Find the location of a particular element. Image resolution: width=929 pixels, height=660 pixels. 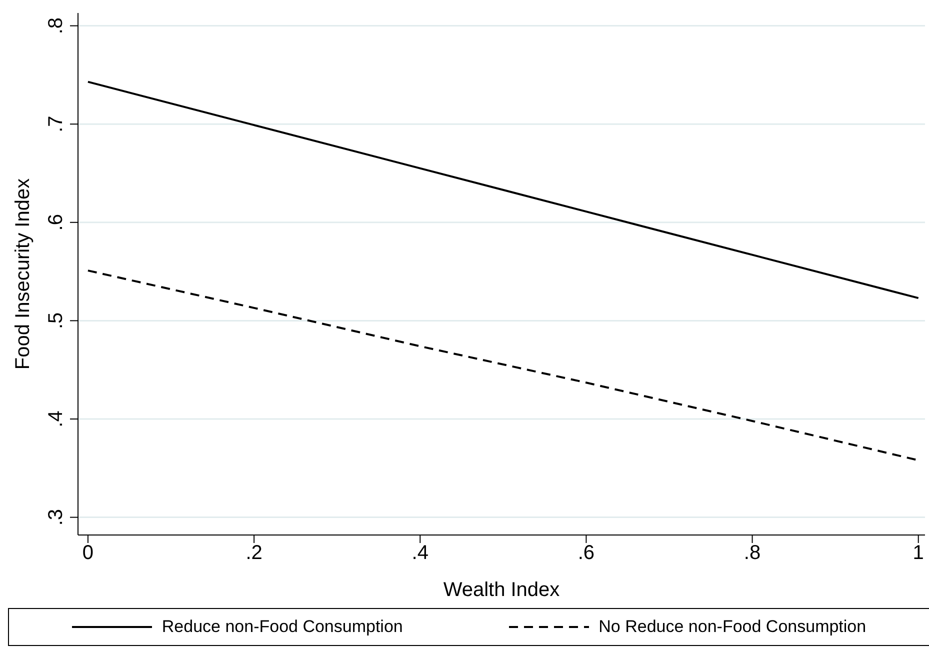

y-tick-label: .8 is located at coordinates (56, 25).